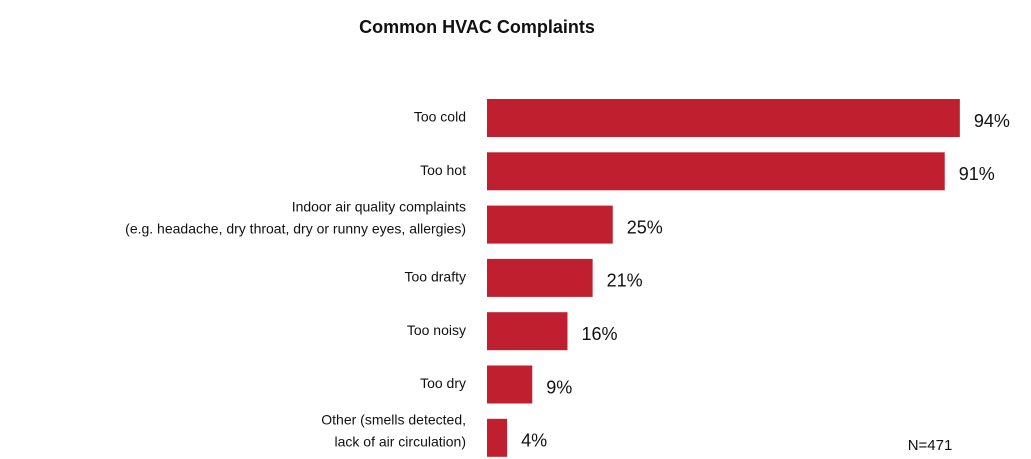 Image resolution: width=1031 pixels, height=459 pixels. What do you see at coordinates (440, 117) in the screenshot?
I see `category-label: Too cold` at bounding box center [440, 117].